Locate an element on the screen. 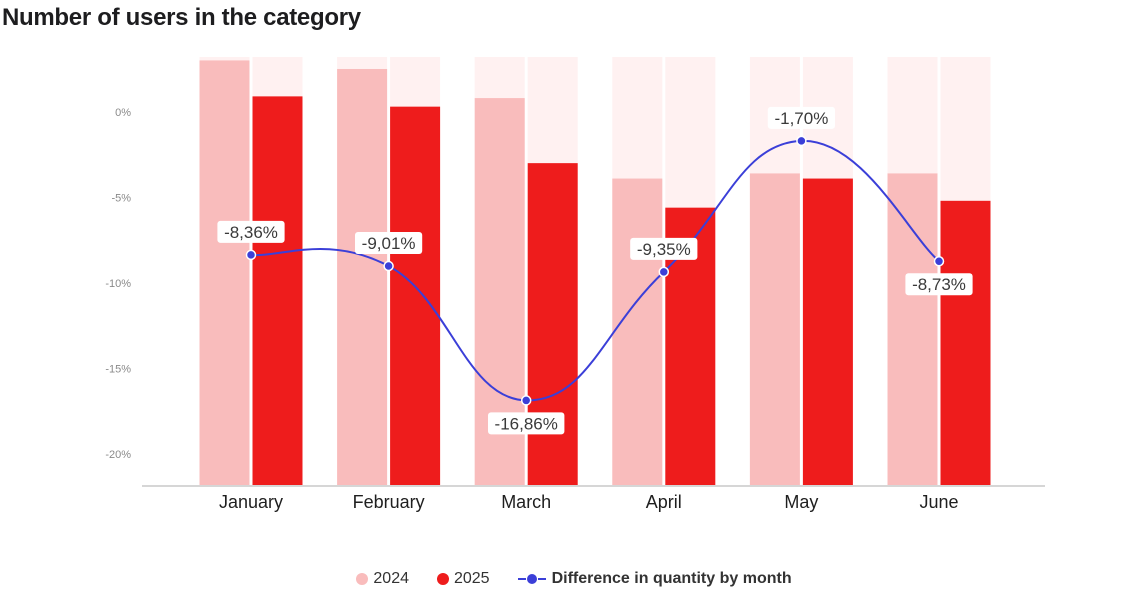  bar-2025-february is located at coordinates (415, 295).